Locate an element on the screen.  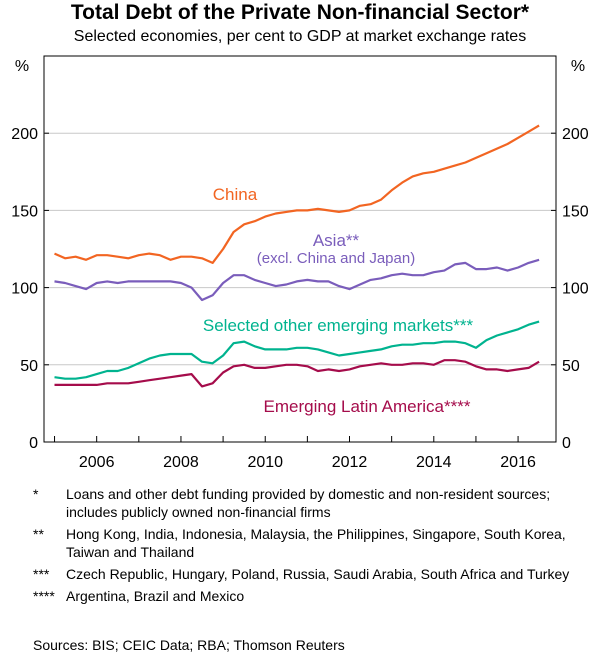
y-tick-label-left: 50 is located at coordinates (29, 366).